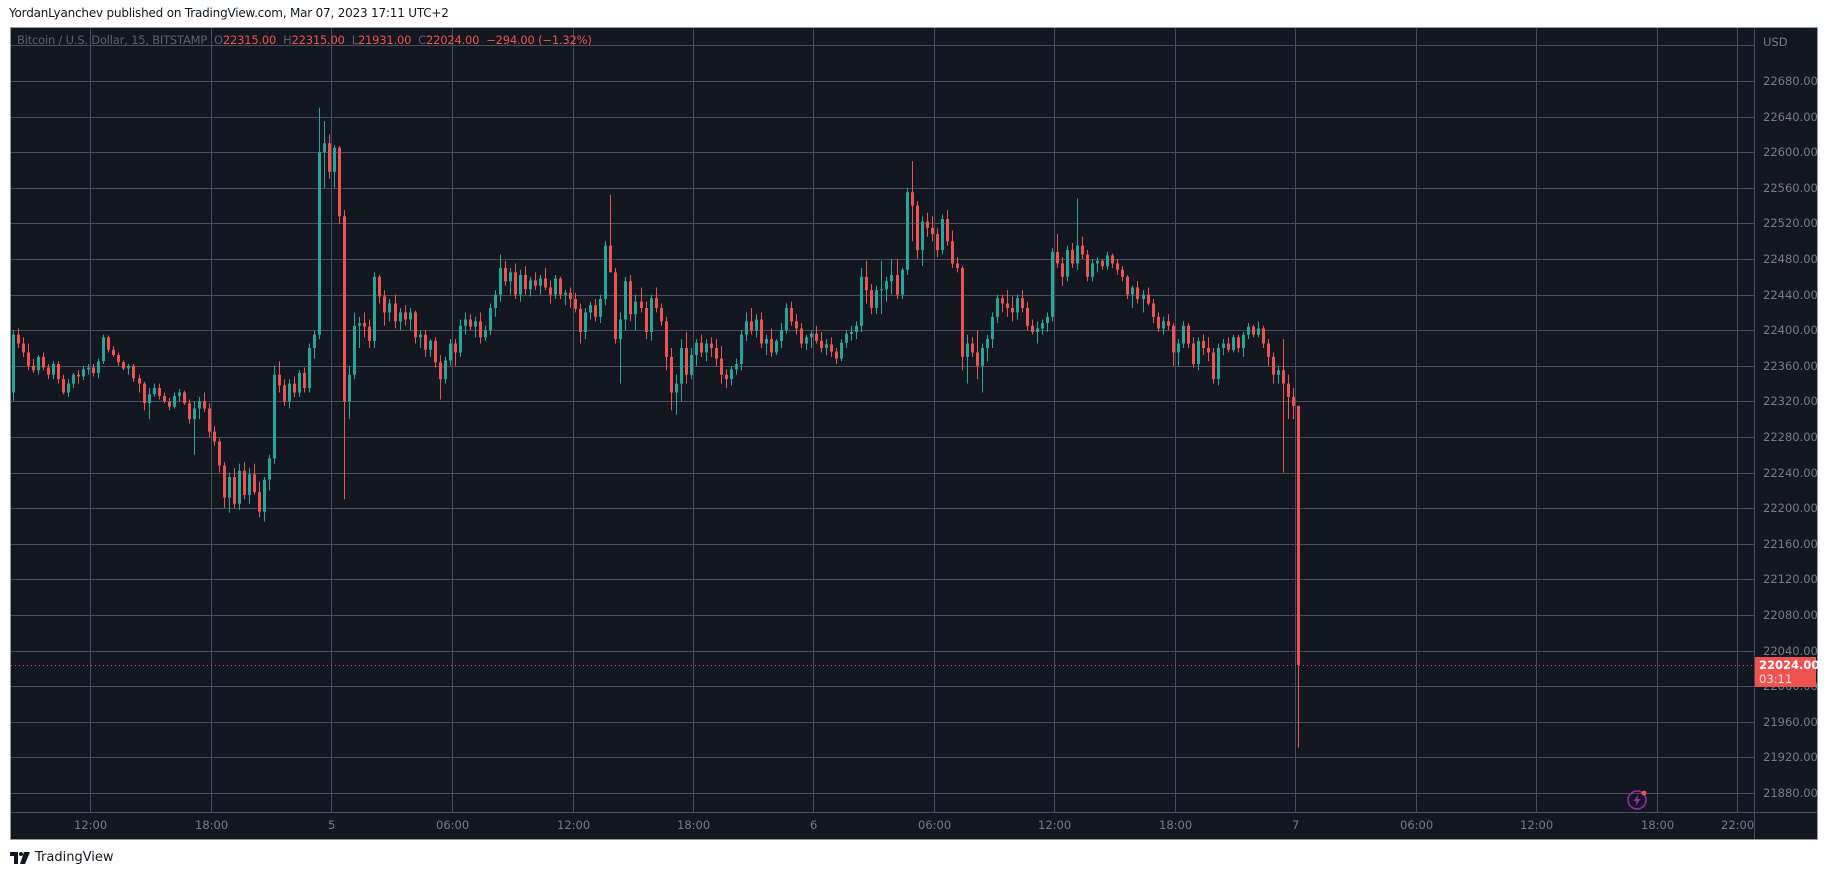  What do you see at coordinates (112, 40) in the screenshot?
I see `symbol-name: Bitcoin / U.S. Dollar, 15, BITSTAMP` at bounding box center [112, 40].